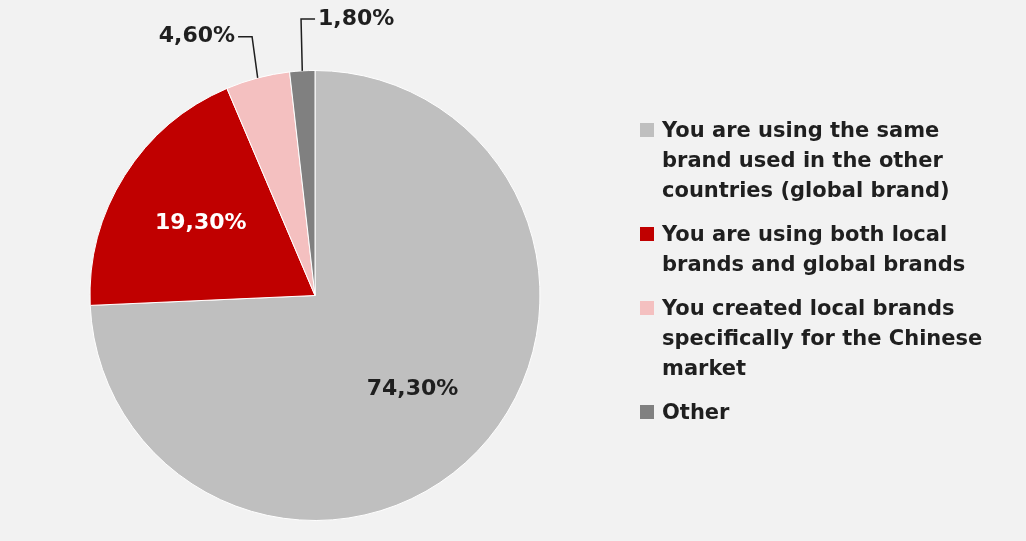 The height and width of the screenshot is (541, 1026). I want to click on legend-label: You created local brands specifically for the Chinese market, so click(823, 338).